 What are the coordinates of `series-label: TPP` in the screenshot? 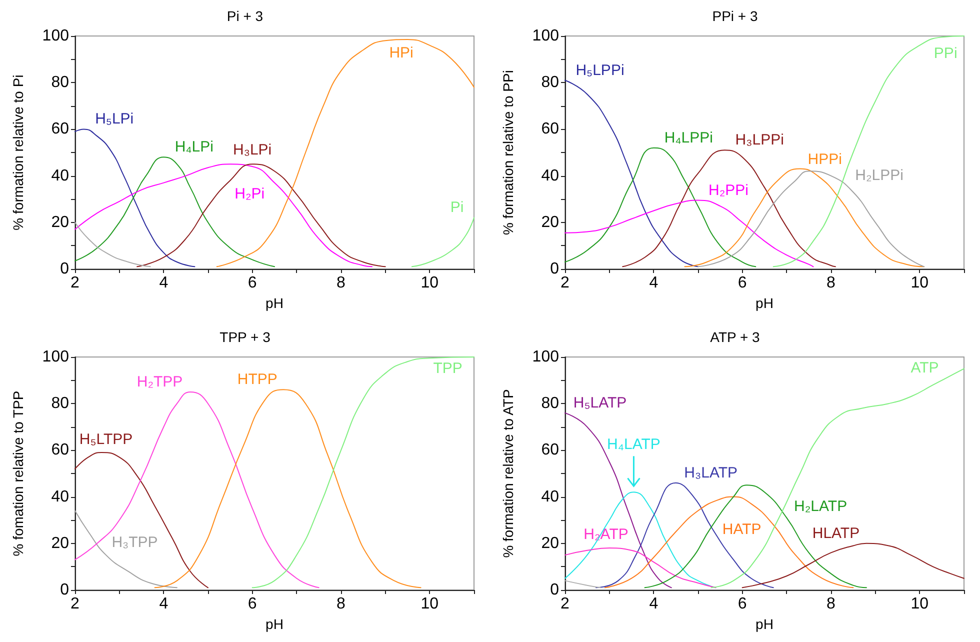 It's located at (447, 369).